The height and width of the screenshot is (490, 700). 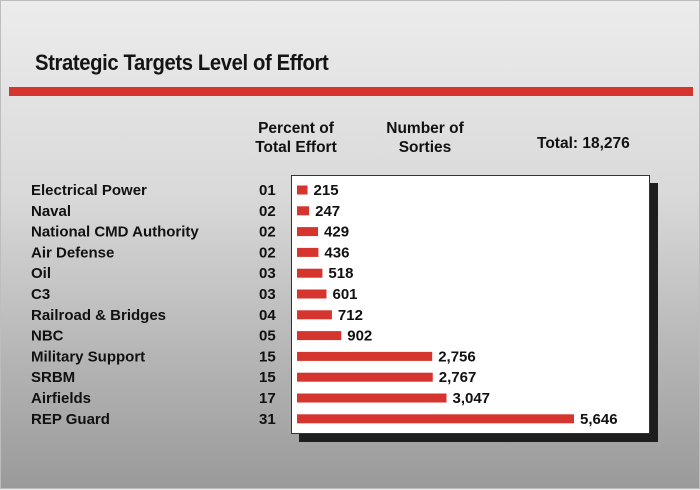 What do you see at coordinates (327, 211) in the screenshot?
I see `value-label: 247` at bounding box center [327, 211].